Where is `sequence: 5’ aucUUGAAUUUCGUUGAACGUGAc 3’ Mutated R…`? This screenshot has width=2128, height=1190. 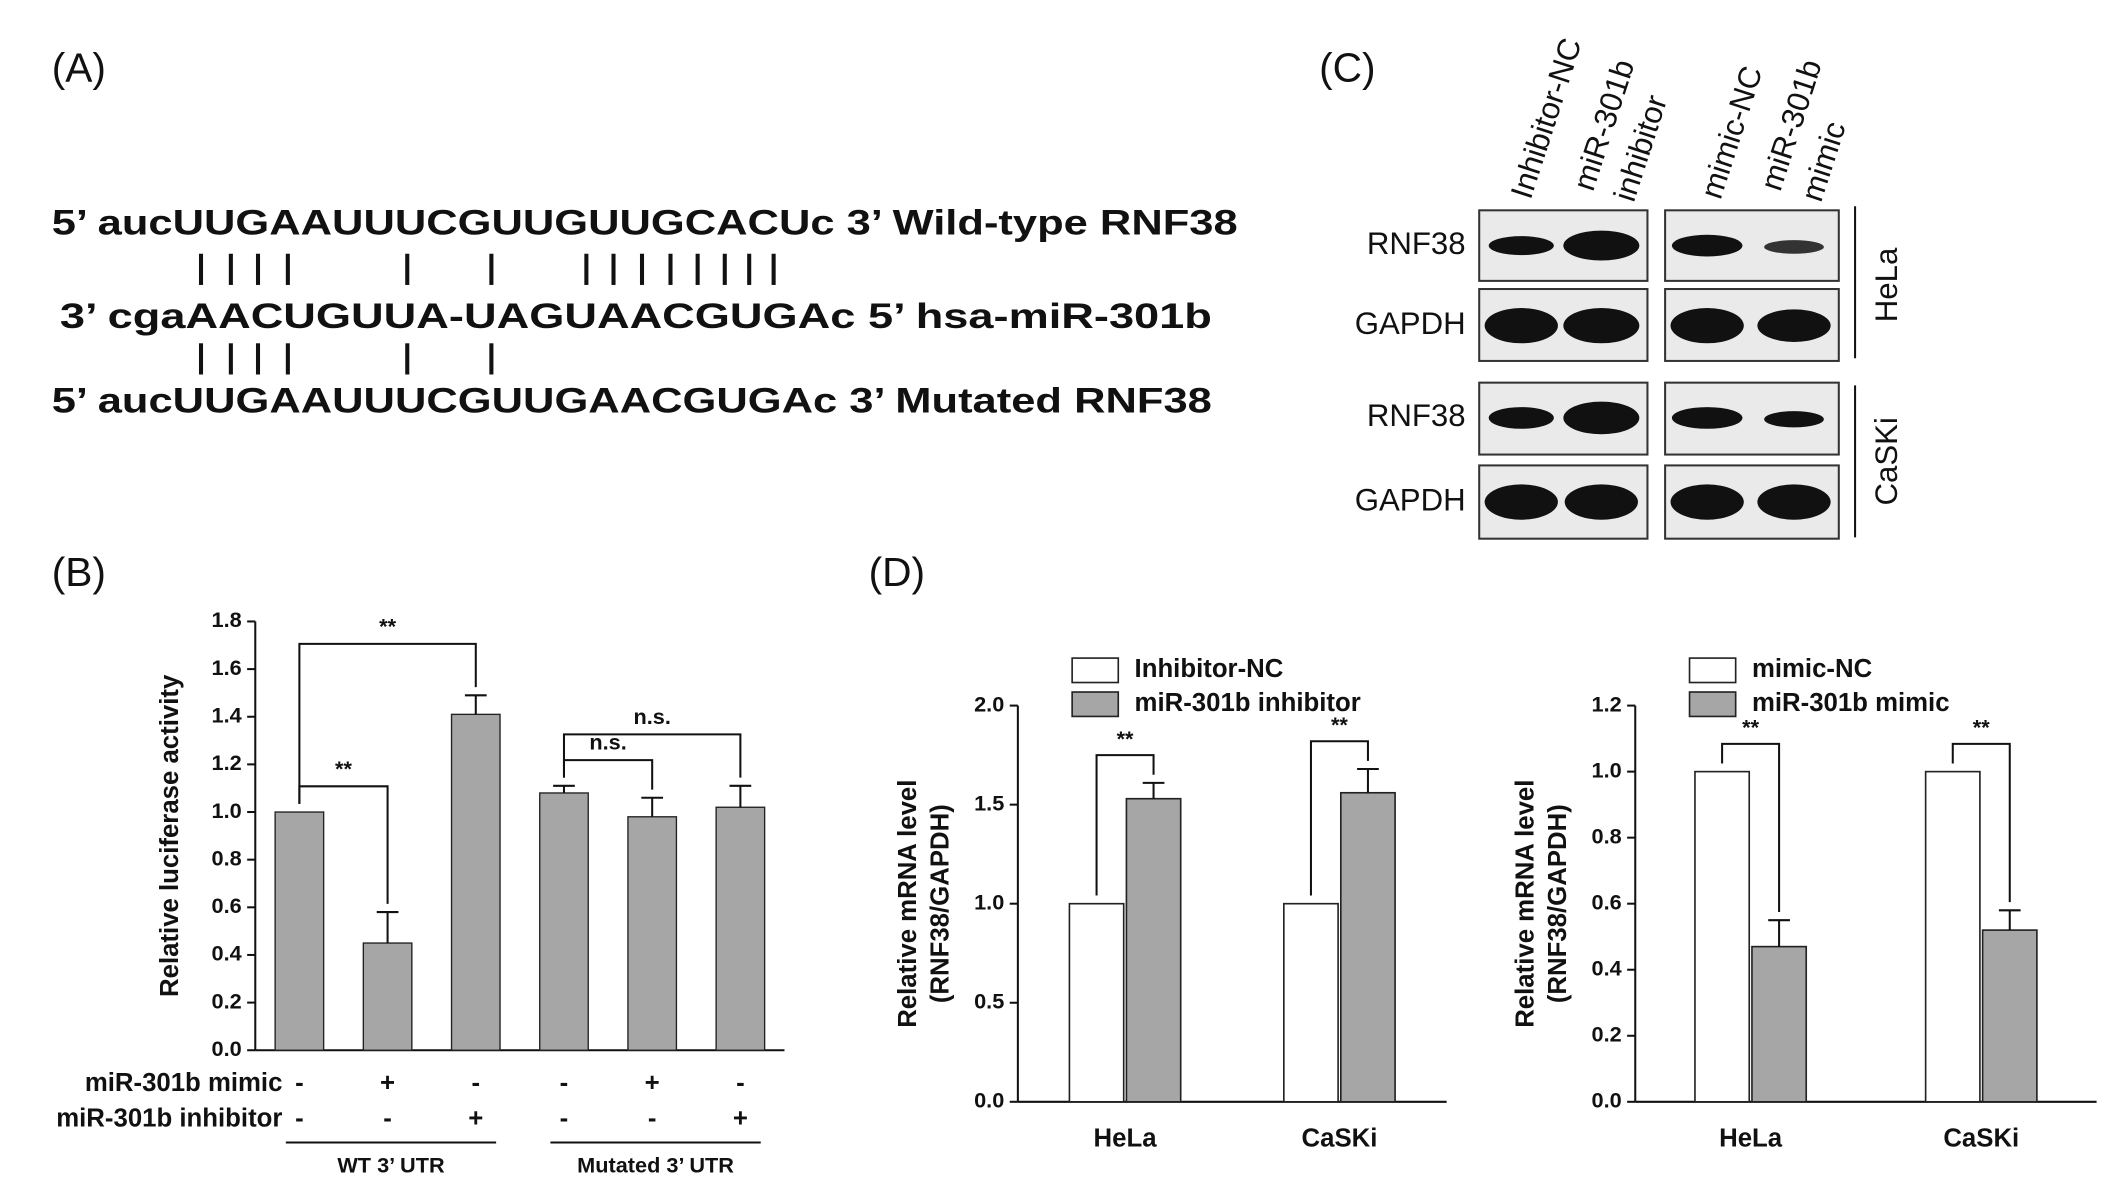
sequence: 5’ aucUUGAAUUUCGUUGAACGUGAc 3’ Mutated R… is located at coordinates (632, 400).